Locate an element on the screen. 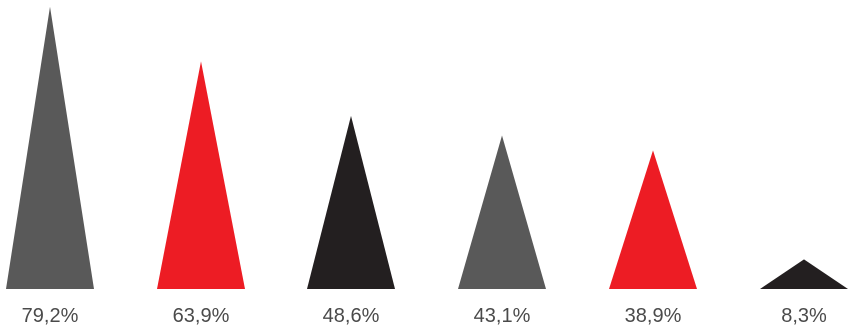  chart-value-labels: 79,2% 63,9% 48,6% 43,1% 38,9% 8,3% is located at coordinates (424, 316).